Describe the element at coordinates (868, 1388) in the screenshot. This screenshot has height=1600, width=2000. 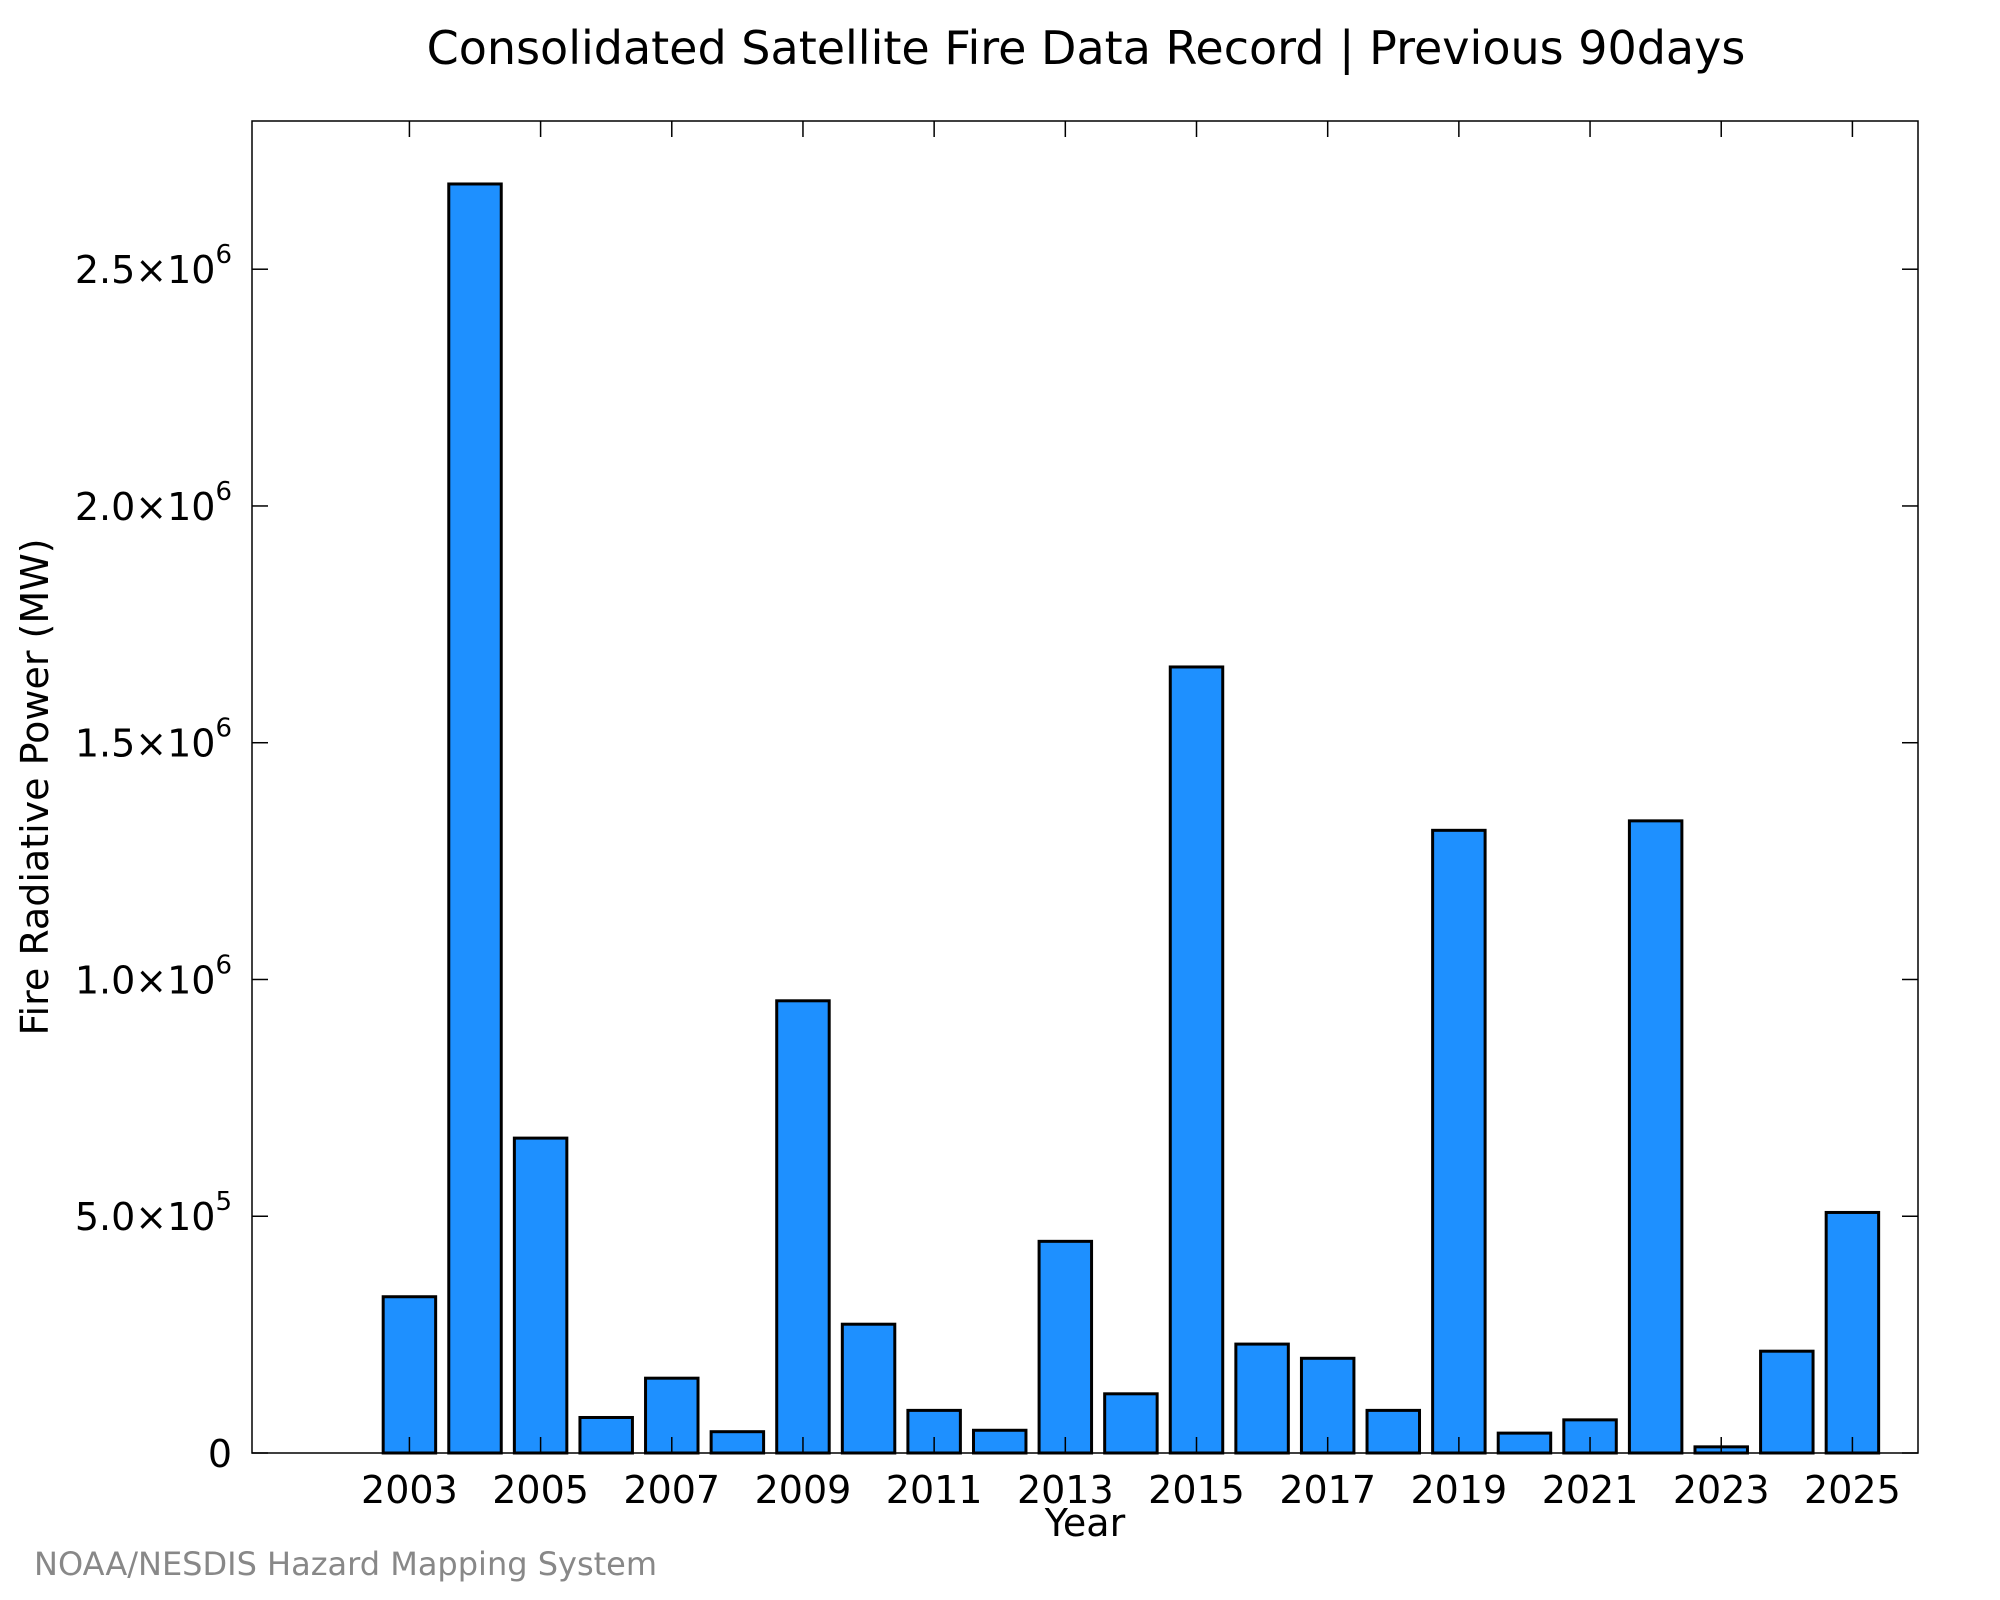
I see `bar-2010` at that location.